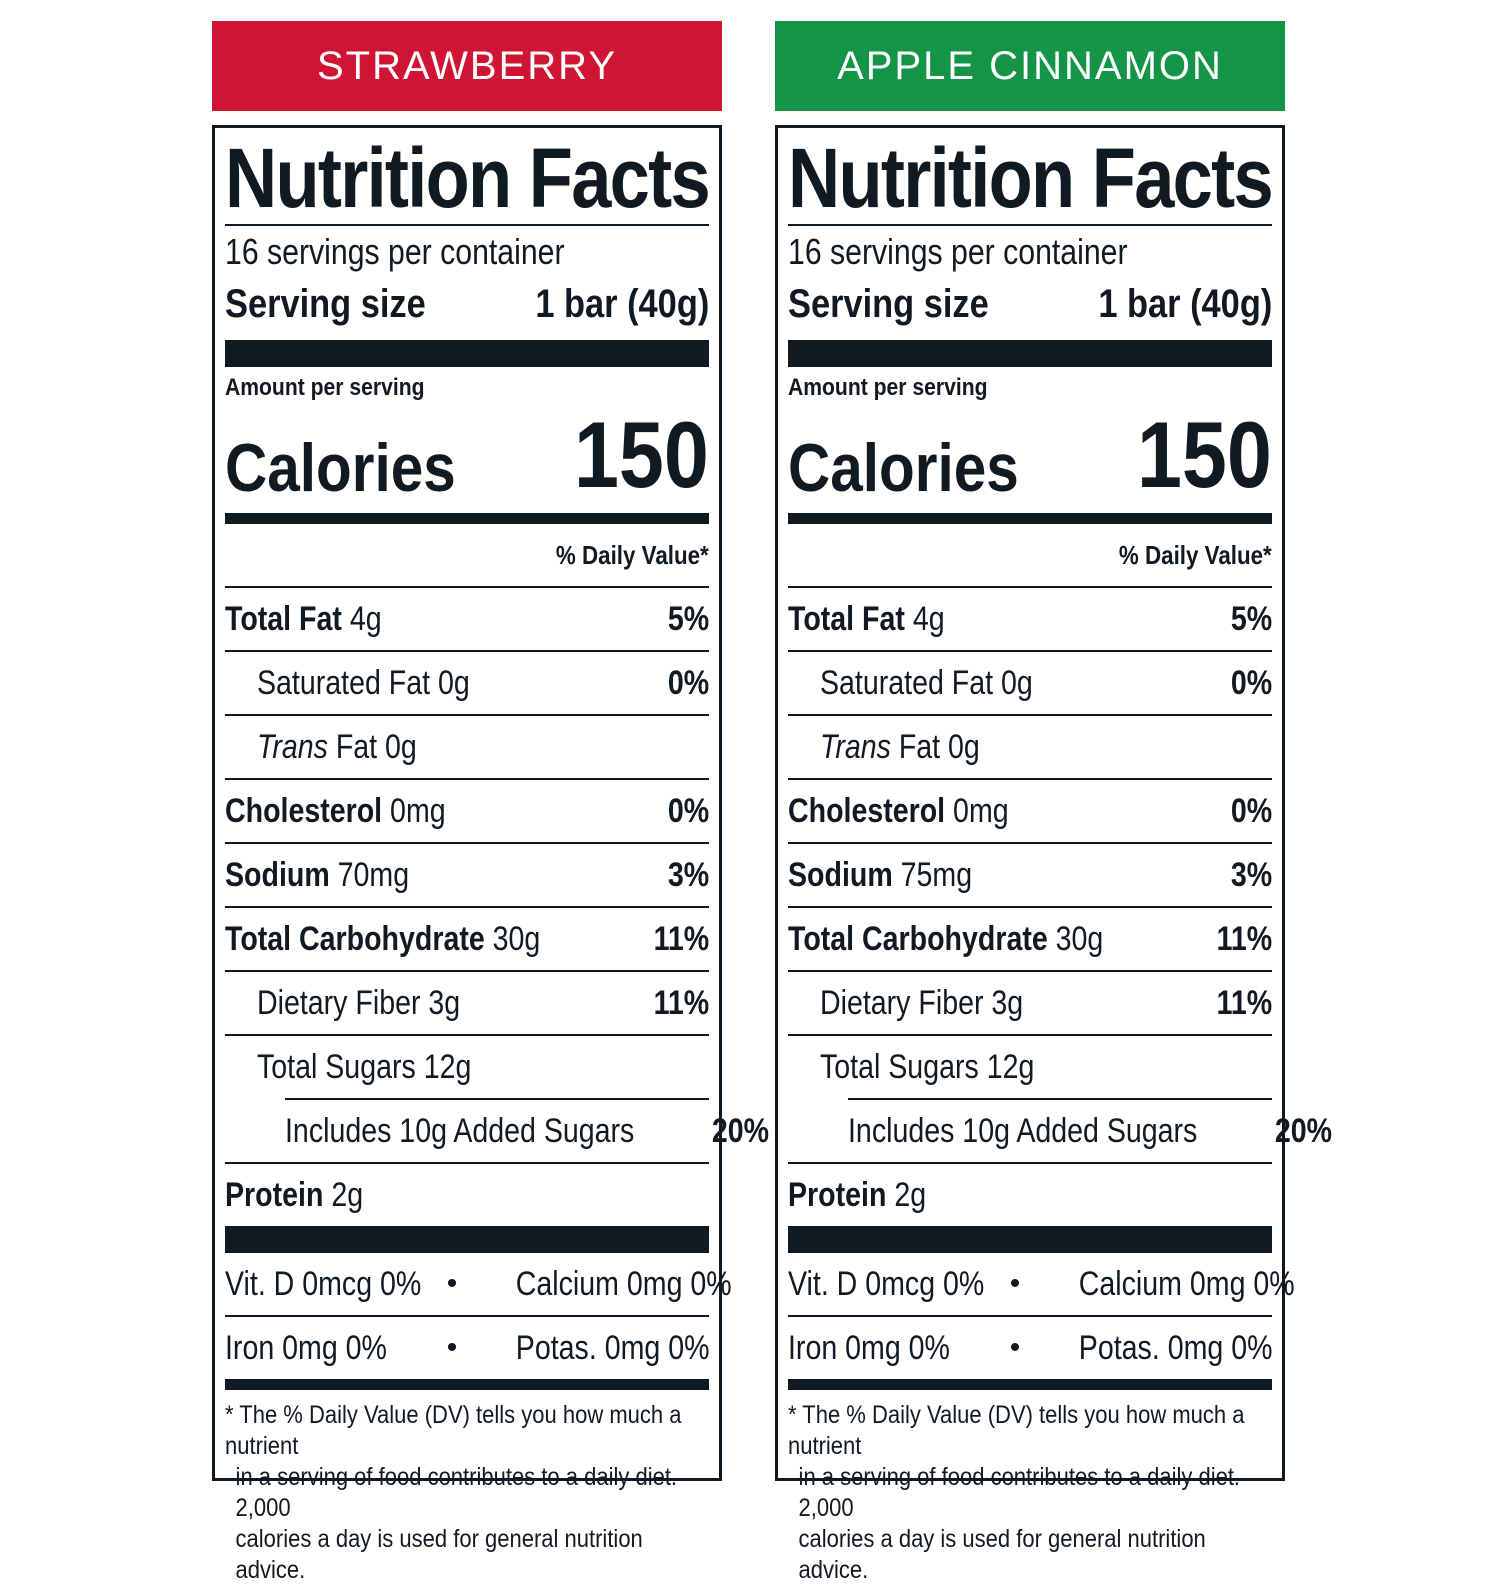 The image size is (1500, 1586). What do you see at coordinates (467, 874) in the screenshot?
I see `nutrient-row-sodium: Sodium 70mg 3%` at bounding box center [467, 874].